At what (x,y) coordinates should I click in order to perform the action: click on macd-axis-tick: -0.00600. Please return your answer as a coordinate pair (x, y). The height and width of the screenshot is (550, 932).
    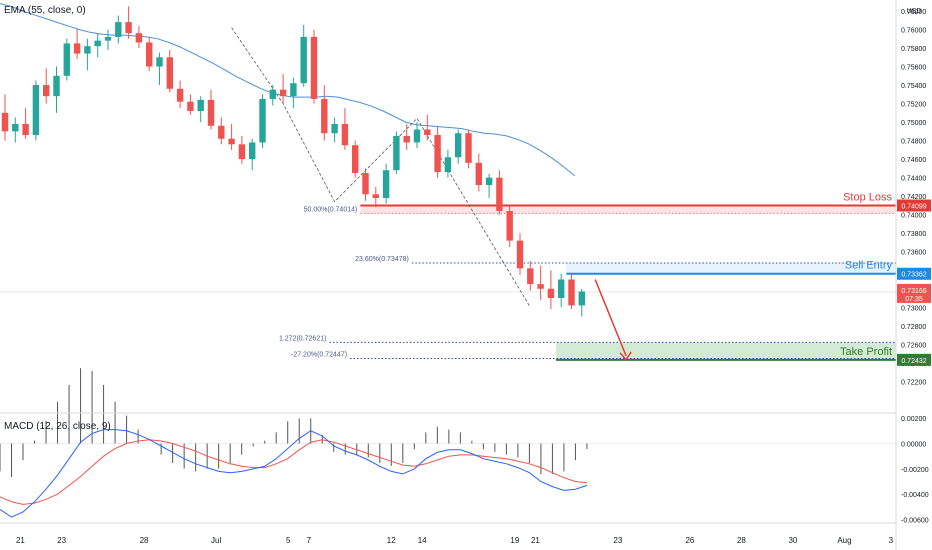
    Looking at the image, I should click on (915, 521).